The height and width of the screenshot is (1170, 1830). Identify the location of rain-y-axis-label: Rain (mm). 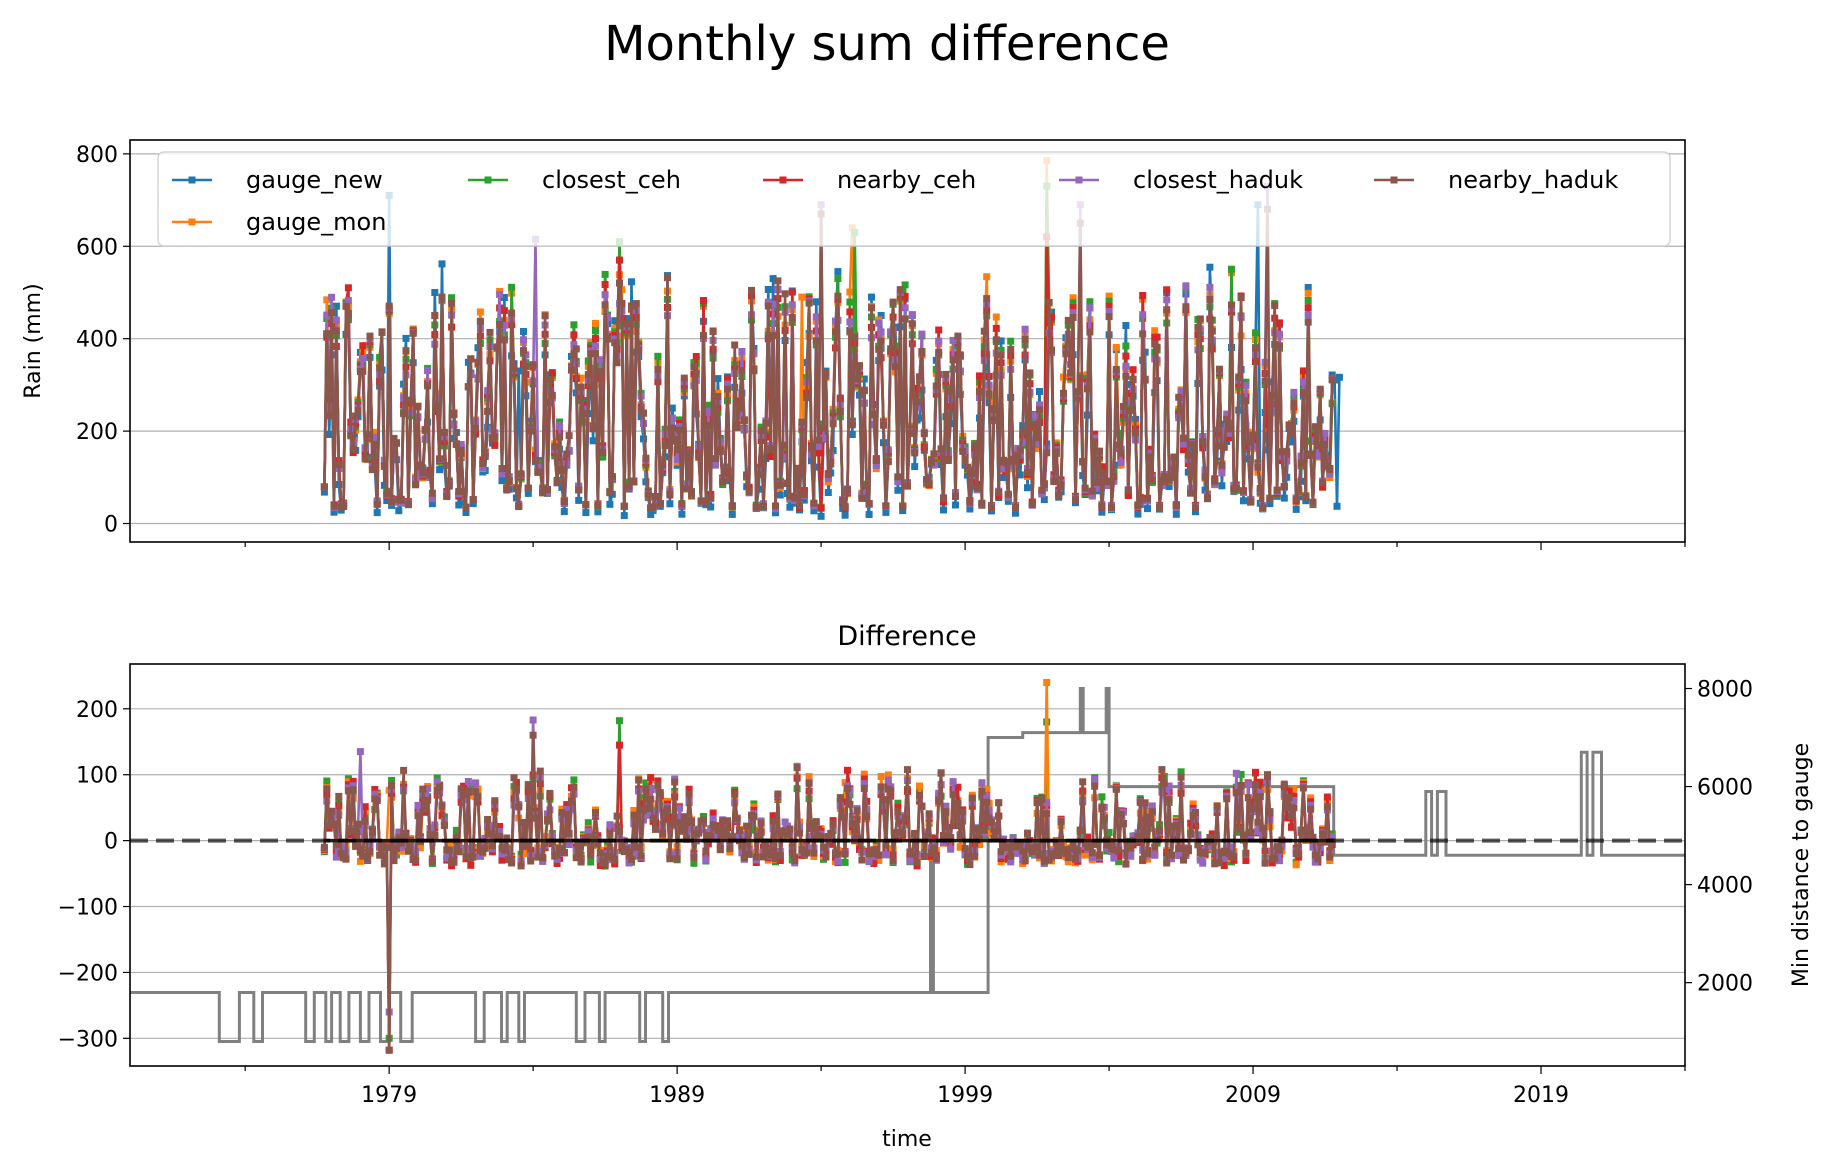
(33, 340).